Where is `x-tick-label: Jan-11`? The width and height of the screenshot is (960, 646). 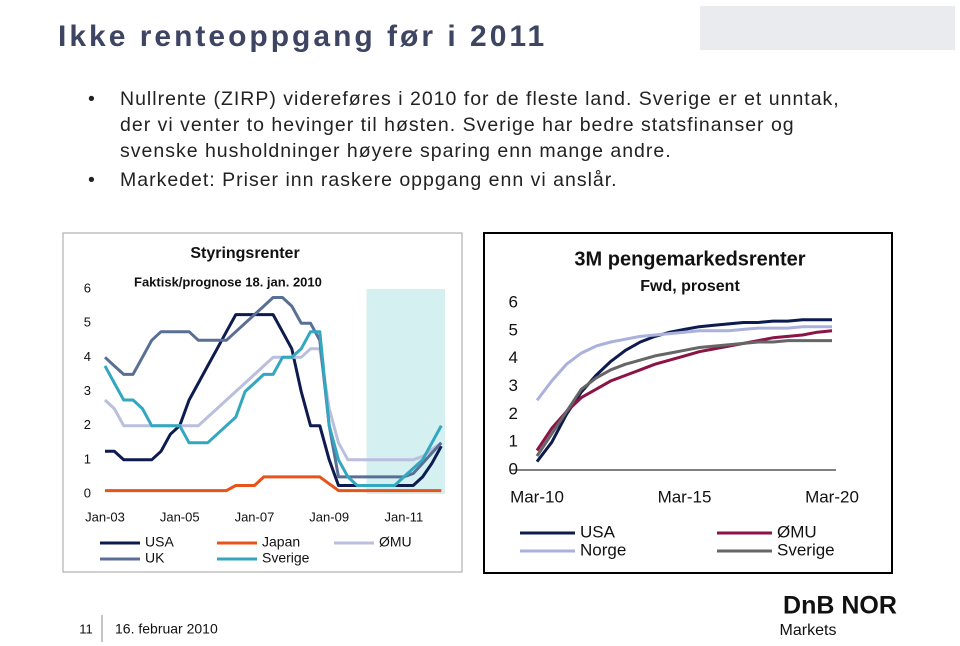 x-tick-label: Jan-11 is located at coordinates (404, 516).